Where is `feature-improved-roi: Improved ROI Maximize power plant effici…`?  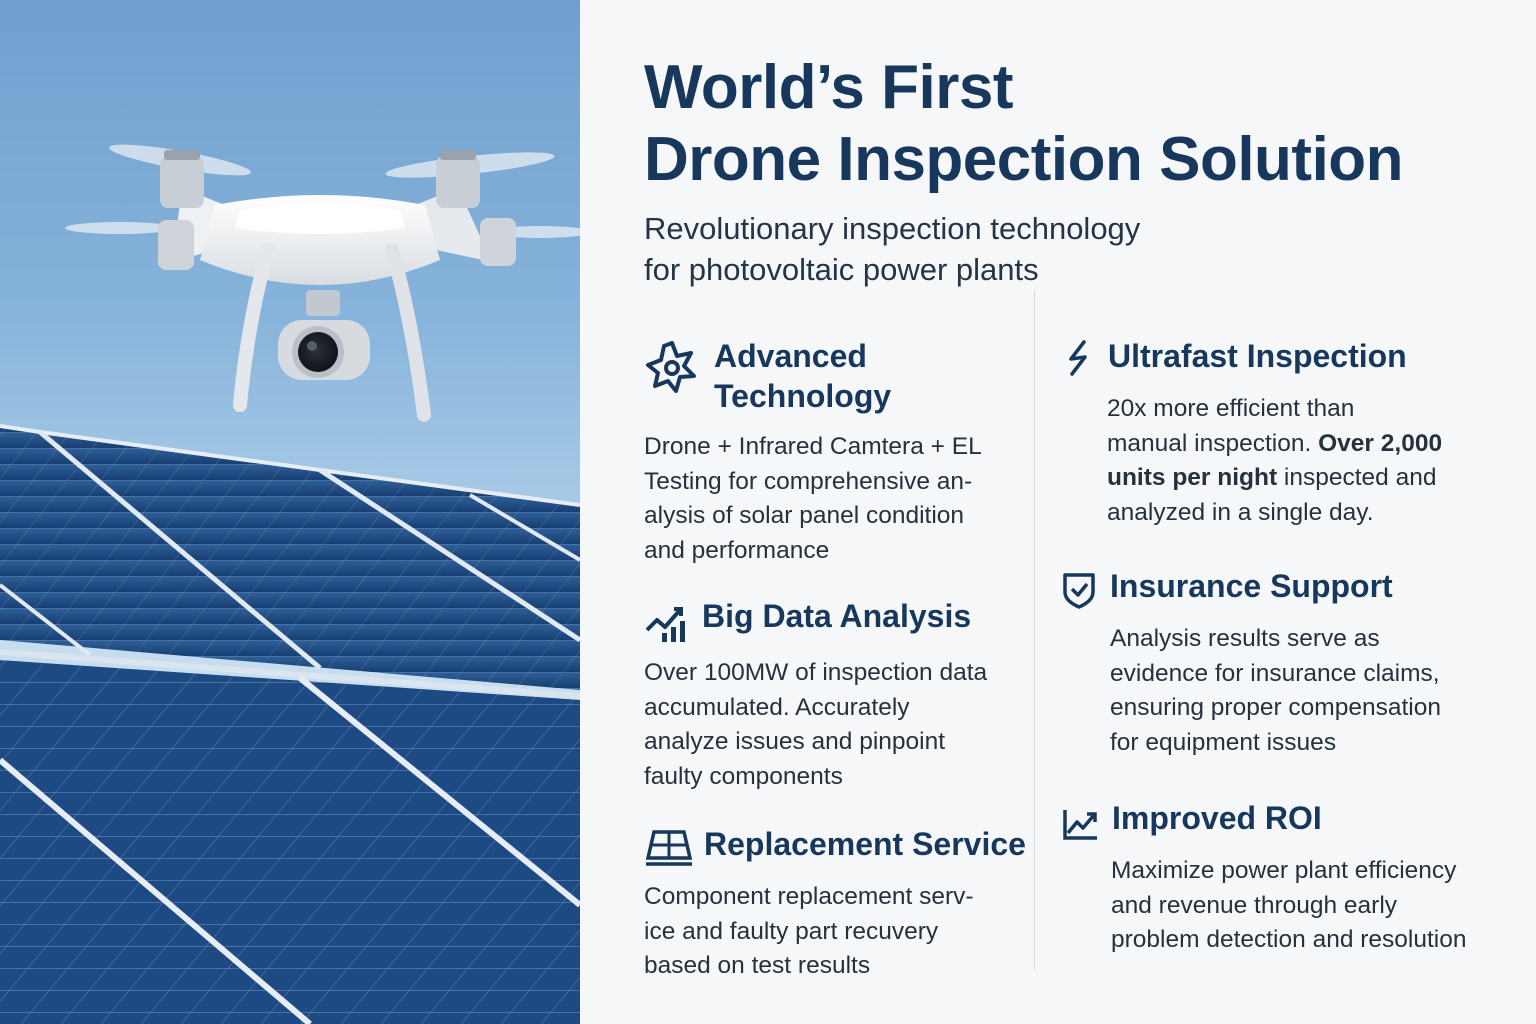 feature-improved-roi: Improved ROI Maximize power plant effici… is located at coordinates (1264, 878).